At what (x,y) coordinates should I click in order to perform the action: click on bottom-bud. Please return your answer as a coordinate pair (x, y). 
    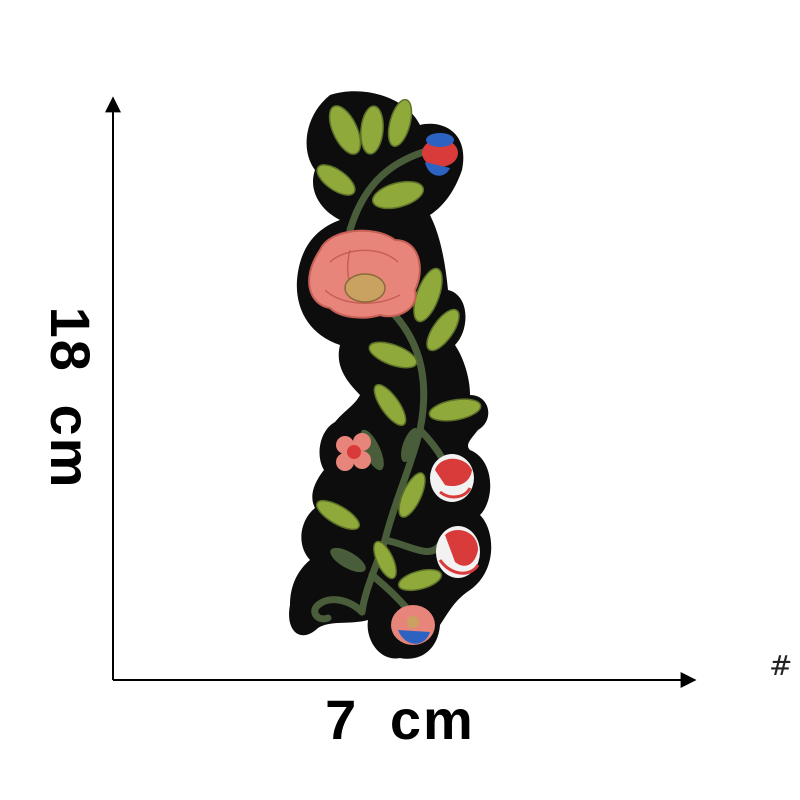
    Looking at the image, I should click on (413, 625).